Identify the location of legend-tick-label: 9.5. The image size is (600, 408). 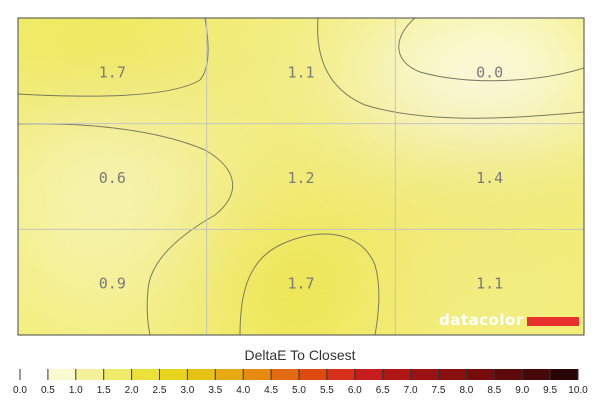
(550, 390).